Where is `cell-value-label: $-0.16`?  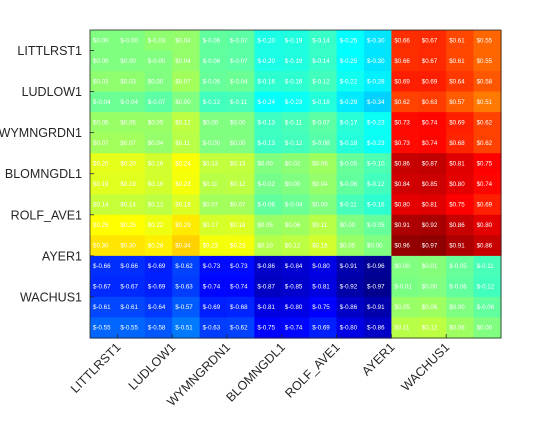 cell-value-label: $-0.16 is located at coordinates (294, 81).